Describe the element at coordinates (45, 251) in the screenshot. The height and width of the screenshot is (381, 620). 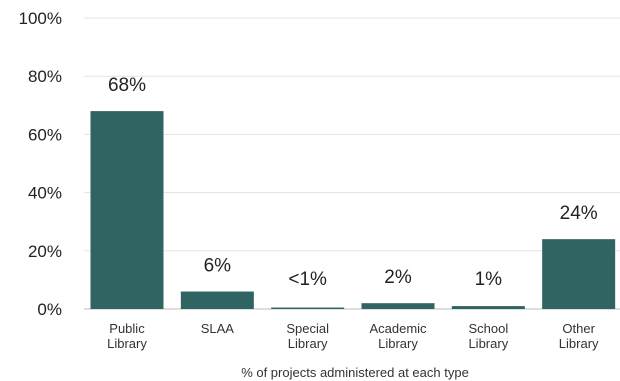
I see `y-tick-label: 20%` at that location.